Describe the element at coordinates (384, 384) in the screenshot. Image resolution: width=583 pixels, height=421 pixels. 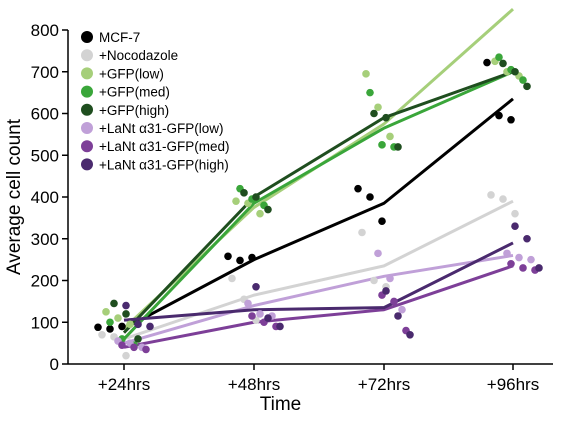
I see `x-tick-label: +72hrs` at that location.